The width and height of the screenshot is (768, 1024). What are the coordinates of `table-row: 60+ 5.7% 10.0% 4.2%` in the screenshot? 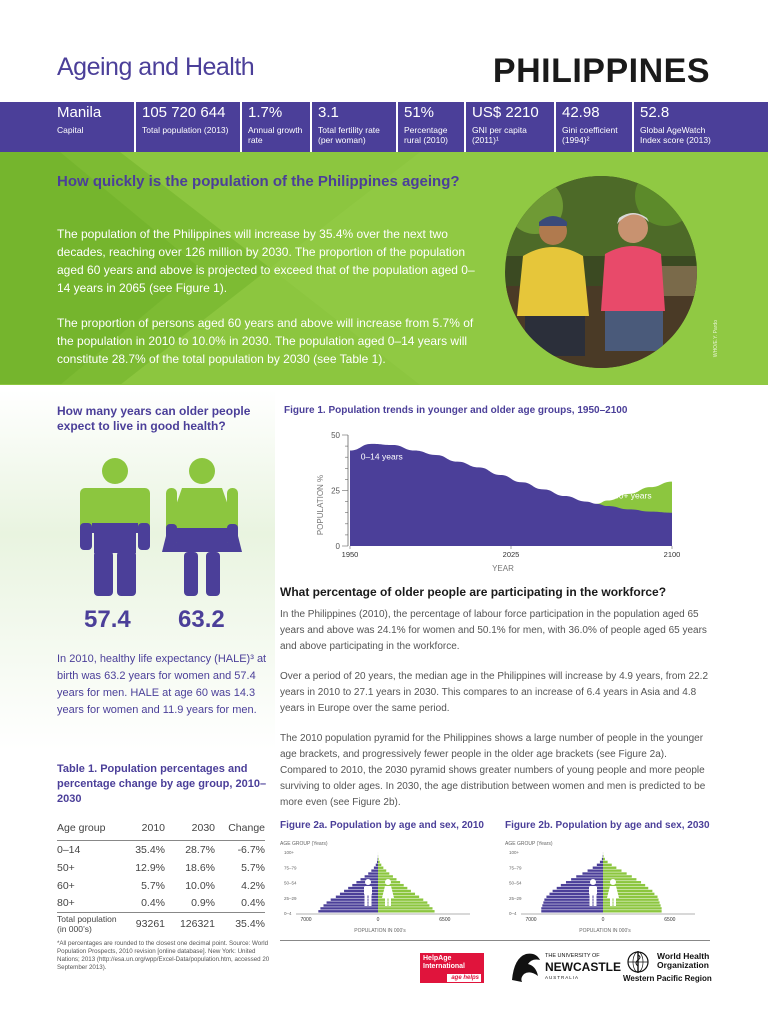 It's located at (161, 886).